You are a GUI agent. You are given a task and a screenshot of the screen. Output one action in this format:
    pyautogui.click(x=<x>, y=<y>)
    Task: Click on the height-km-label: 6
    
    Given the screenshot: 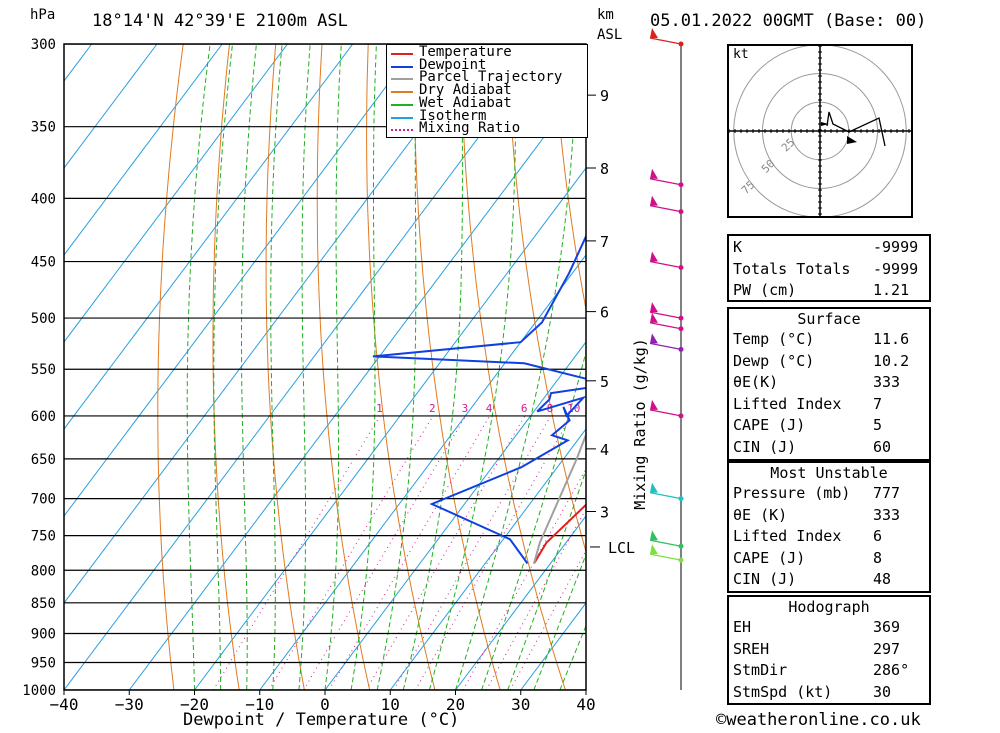 What is the action you would take?
    pyautogui.click(x=604, y=313)
    